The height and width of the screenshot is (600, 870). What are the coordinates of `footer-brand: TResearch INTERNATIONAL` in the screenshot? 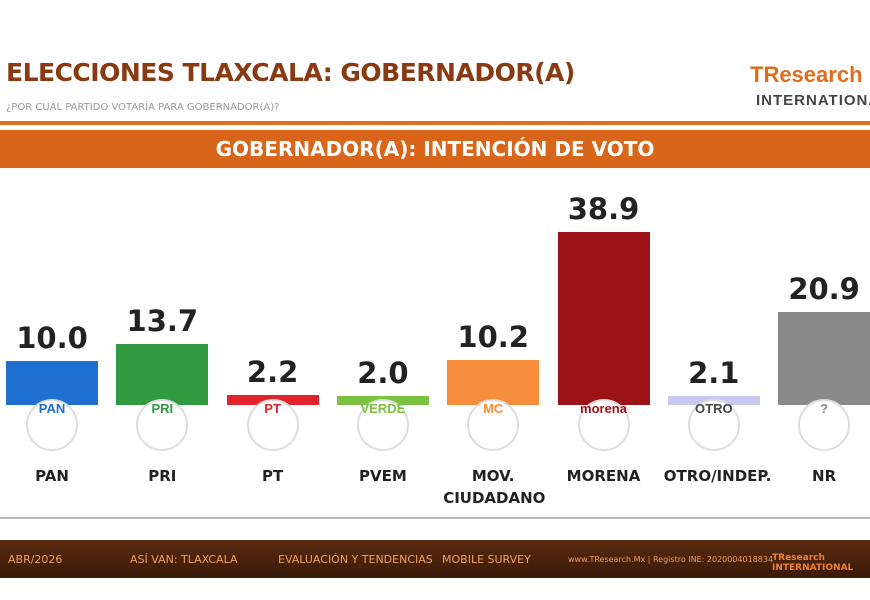 It's located at (813, 563).